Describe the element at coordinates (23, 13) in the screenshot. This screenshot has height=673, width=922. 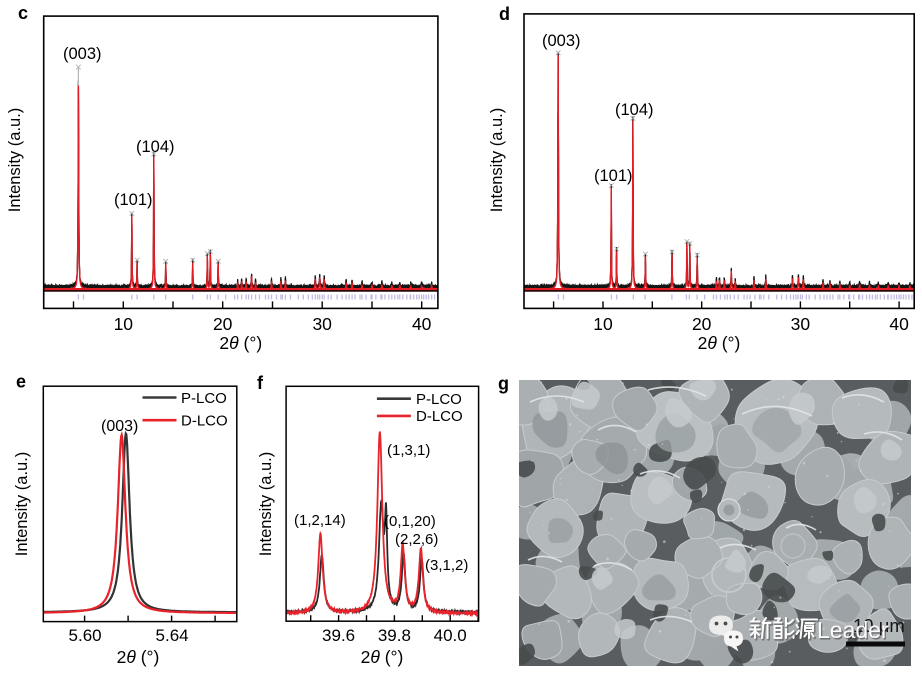
I see `svg-text: c` at that location.